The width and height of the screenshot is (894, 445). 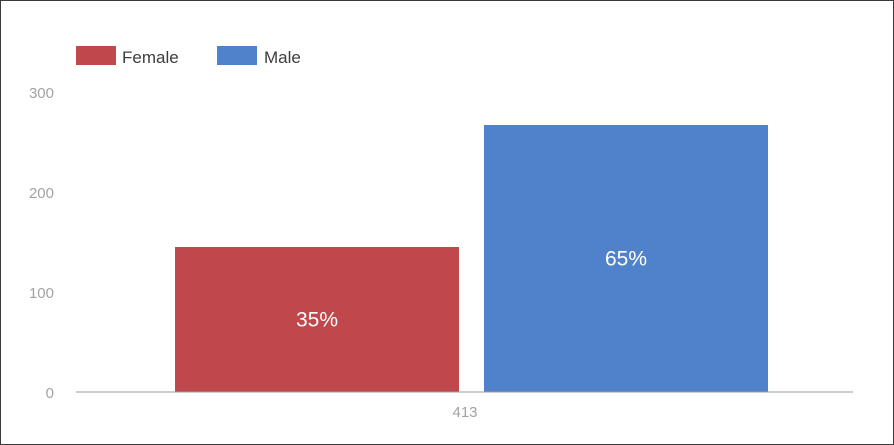 I want to click on legend-item-female: Female, so click(x=127, y=56).